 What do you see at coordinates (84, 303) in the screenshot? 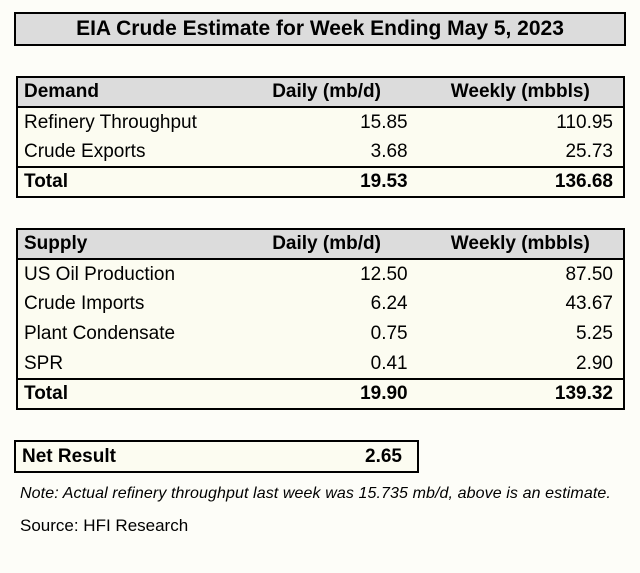
I see `row-label: Crude Imports` at bounding box center [84, 303].